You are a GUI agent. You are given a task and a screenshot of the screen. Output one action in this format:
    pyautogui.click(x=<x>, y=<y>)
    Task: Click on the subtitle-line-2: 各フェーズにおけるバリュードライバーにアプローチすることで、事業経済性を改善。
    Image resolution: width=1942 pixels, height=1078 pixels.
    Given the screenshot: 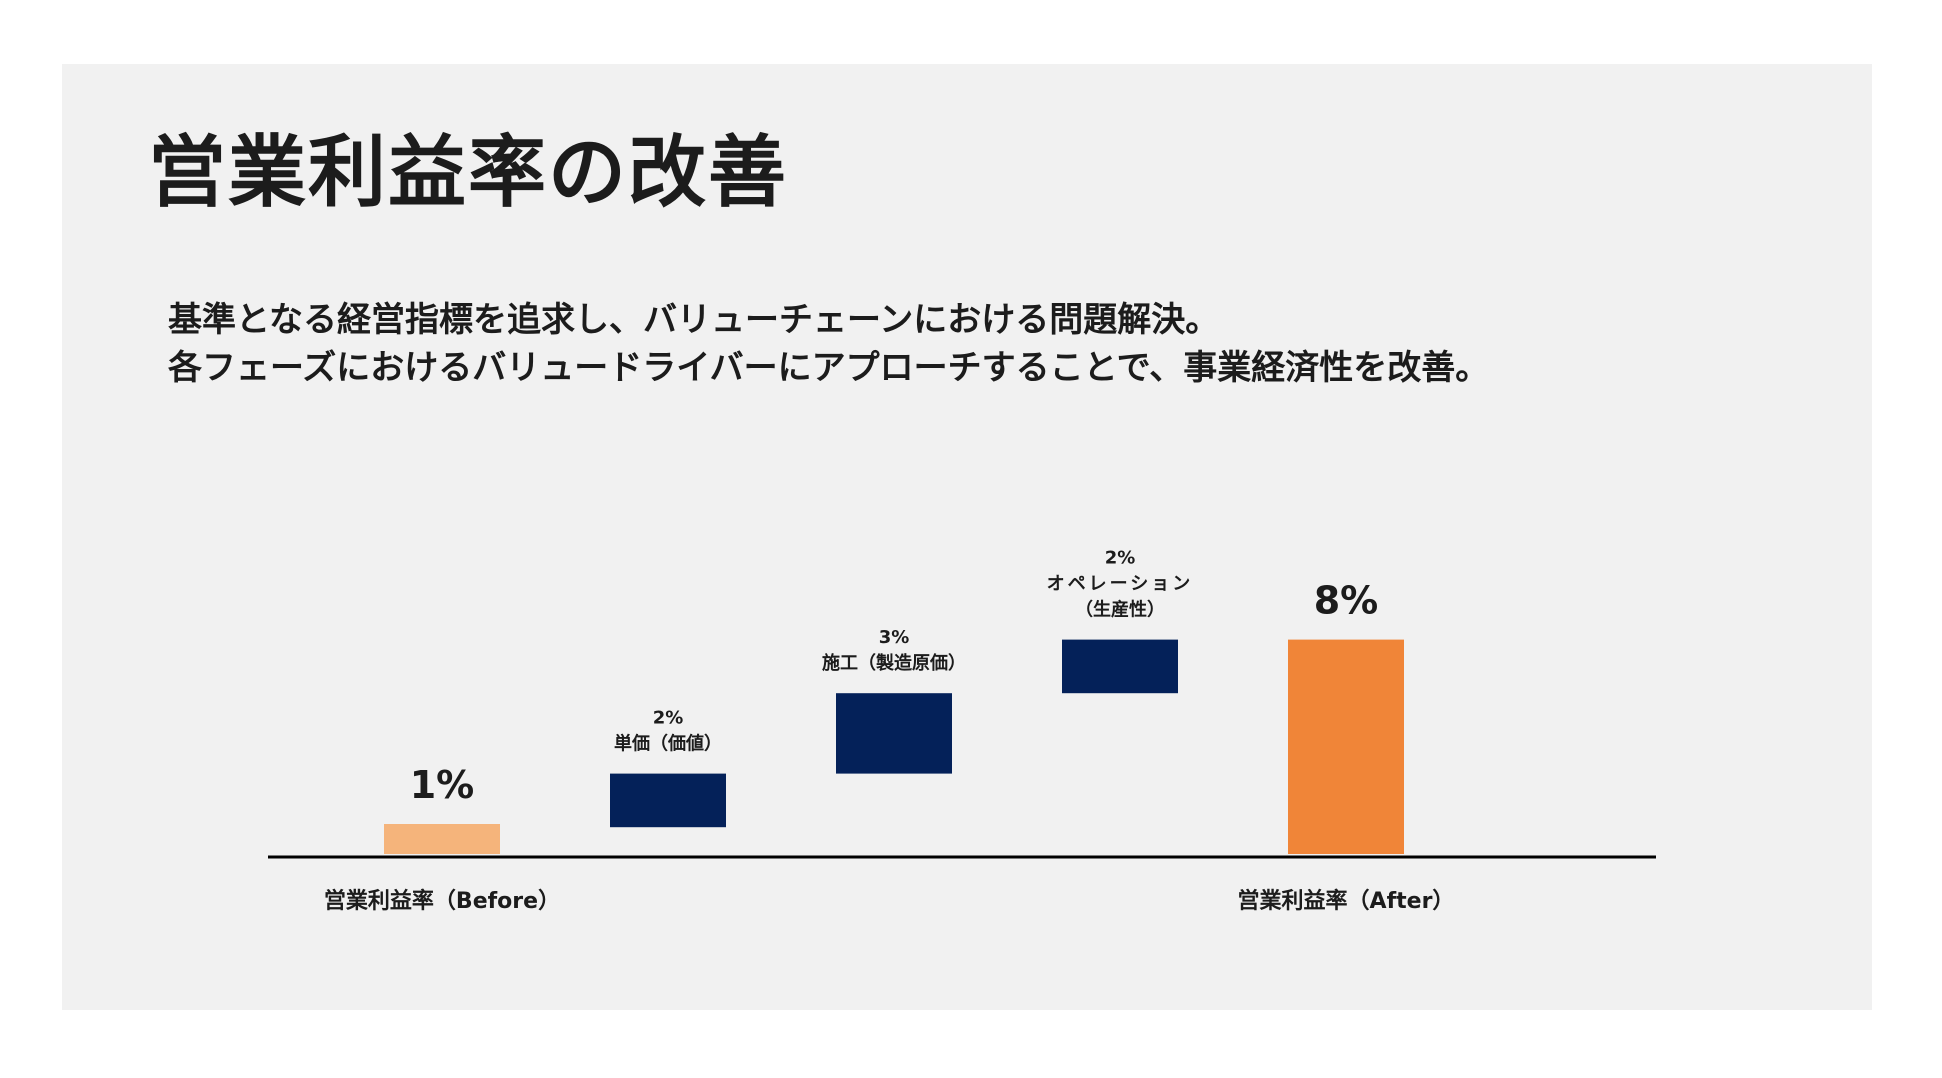 What is the action you would take?
    pyautogui.click(x=829, y=368)
    